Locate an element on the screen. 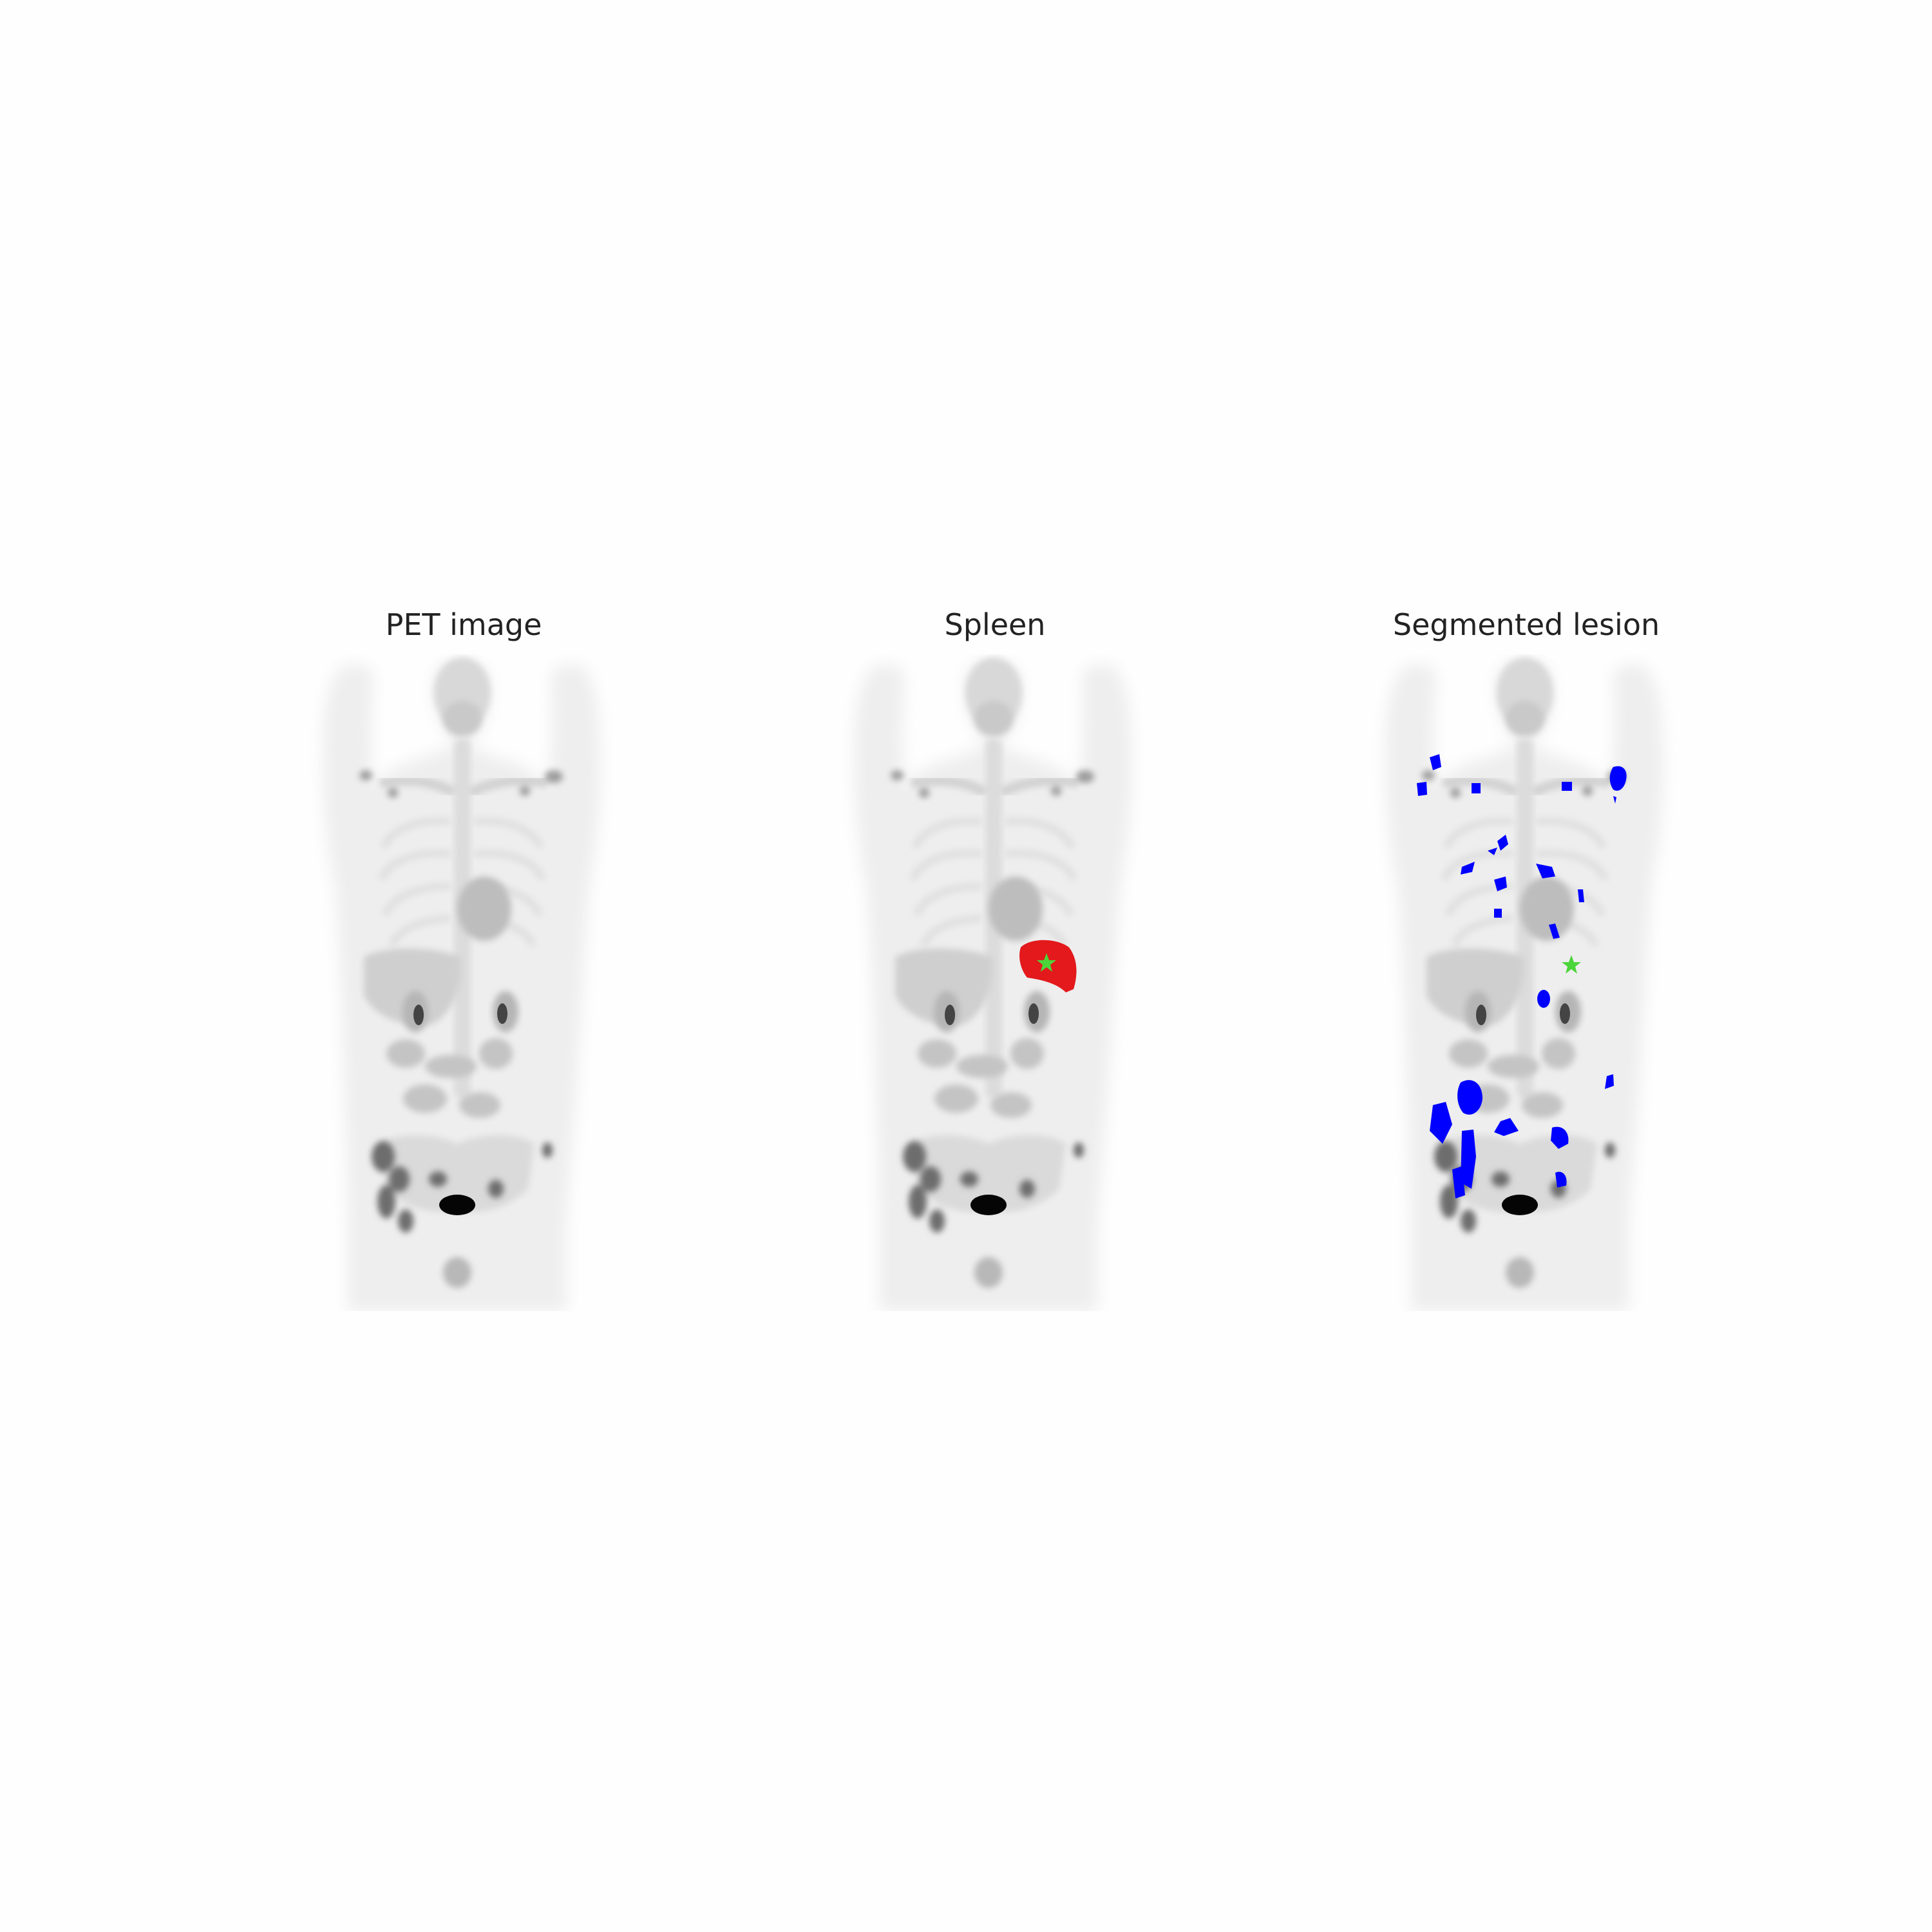 The height and width of the screenshot is (1932, 1932). lesion-mask is located at coordinates (1522, 976).